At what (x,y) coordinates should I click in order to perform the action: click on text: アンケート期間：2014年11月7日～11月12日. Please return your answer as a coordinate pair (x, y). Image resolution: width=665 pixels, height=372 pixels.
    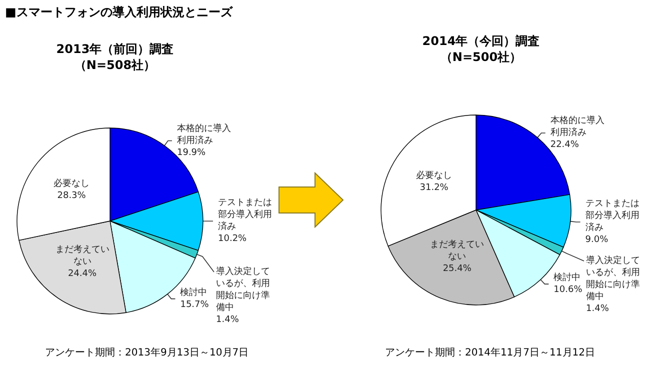
    Looking at the image, I should click on (490, 352).